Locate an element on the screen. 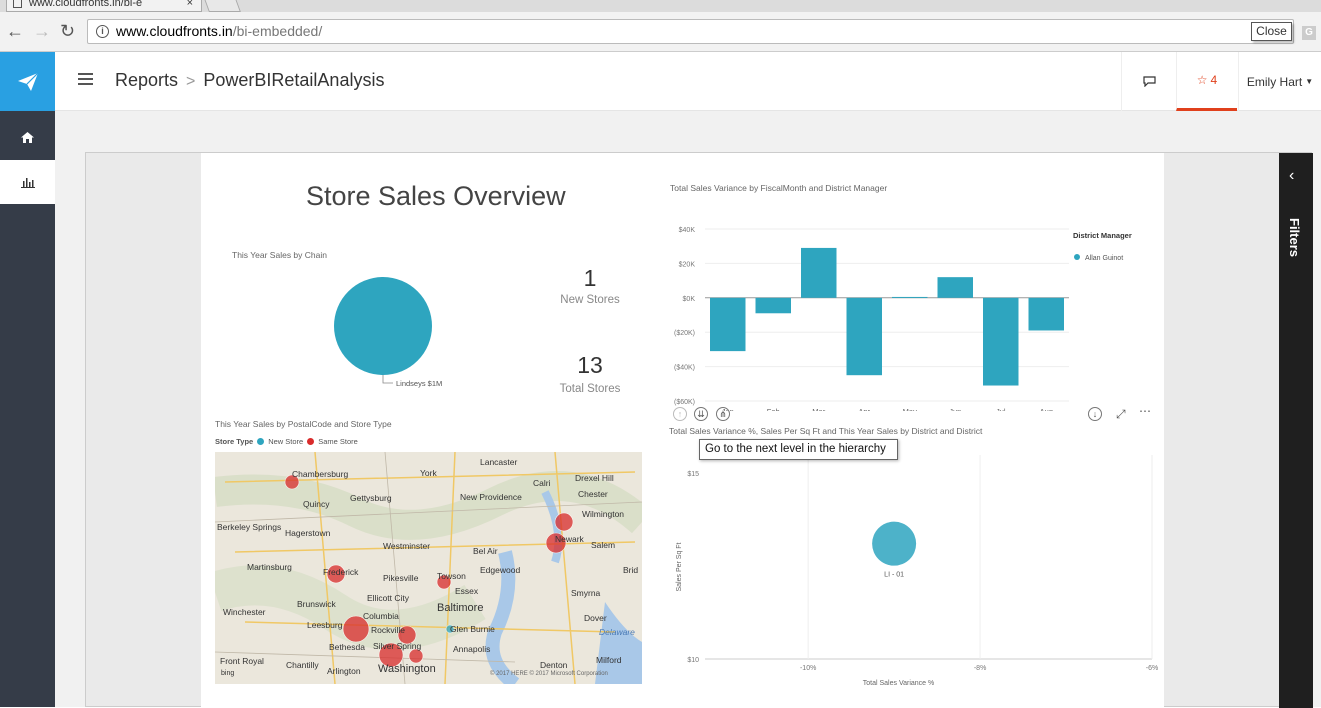 The height and width of the screenshot is (708, 1321). expand-hierarchy-icon: ⋔ is located at coordinates (723, 414).